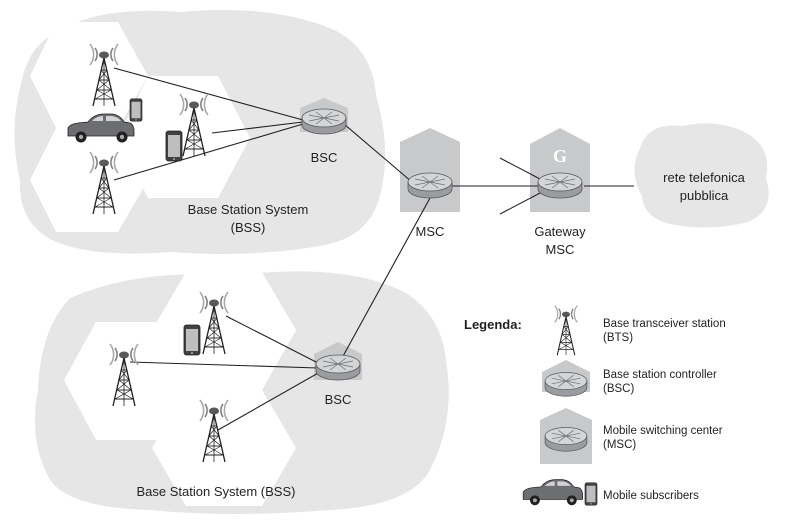 Image resolution: width=785 pixels, height=524 pixels. I want to click on legend-msc-label-1: Mobile switching center, so click(663, 431).